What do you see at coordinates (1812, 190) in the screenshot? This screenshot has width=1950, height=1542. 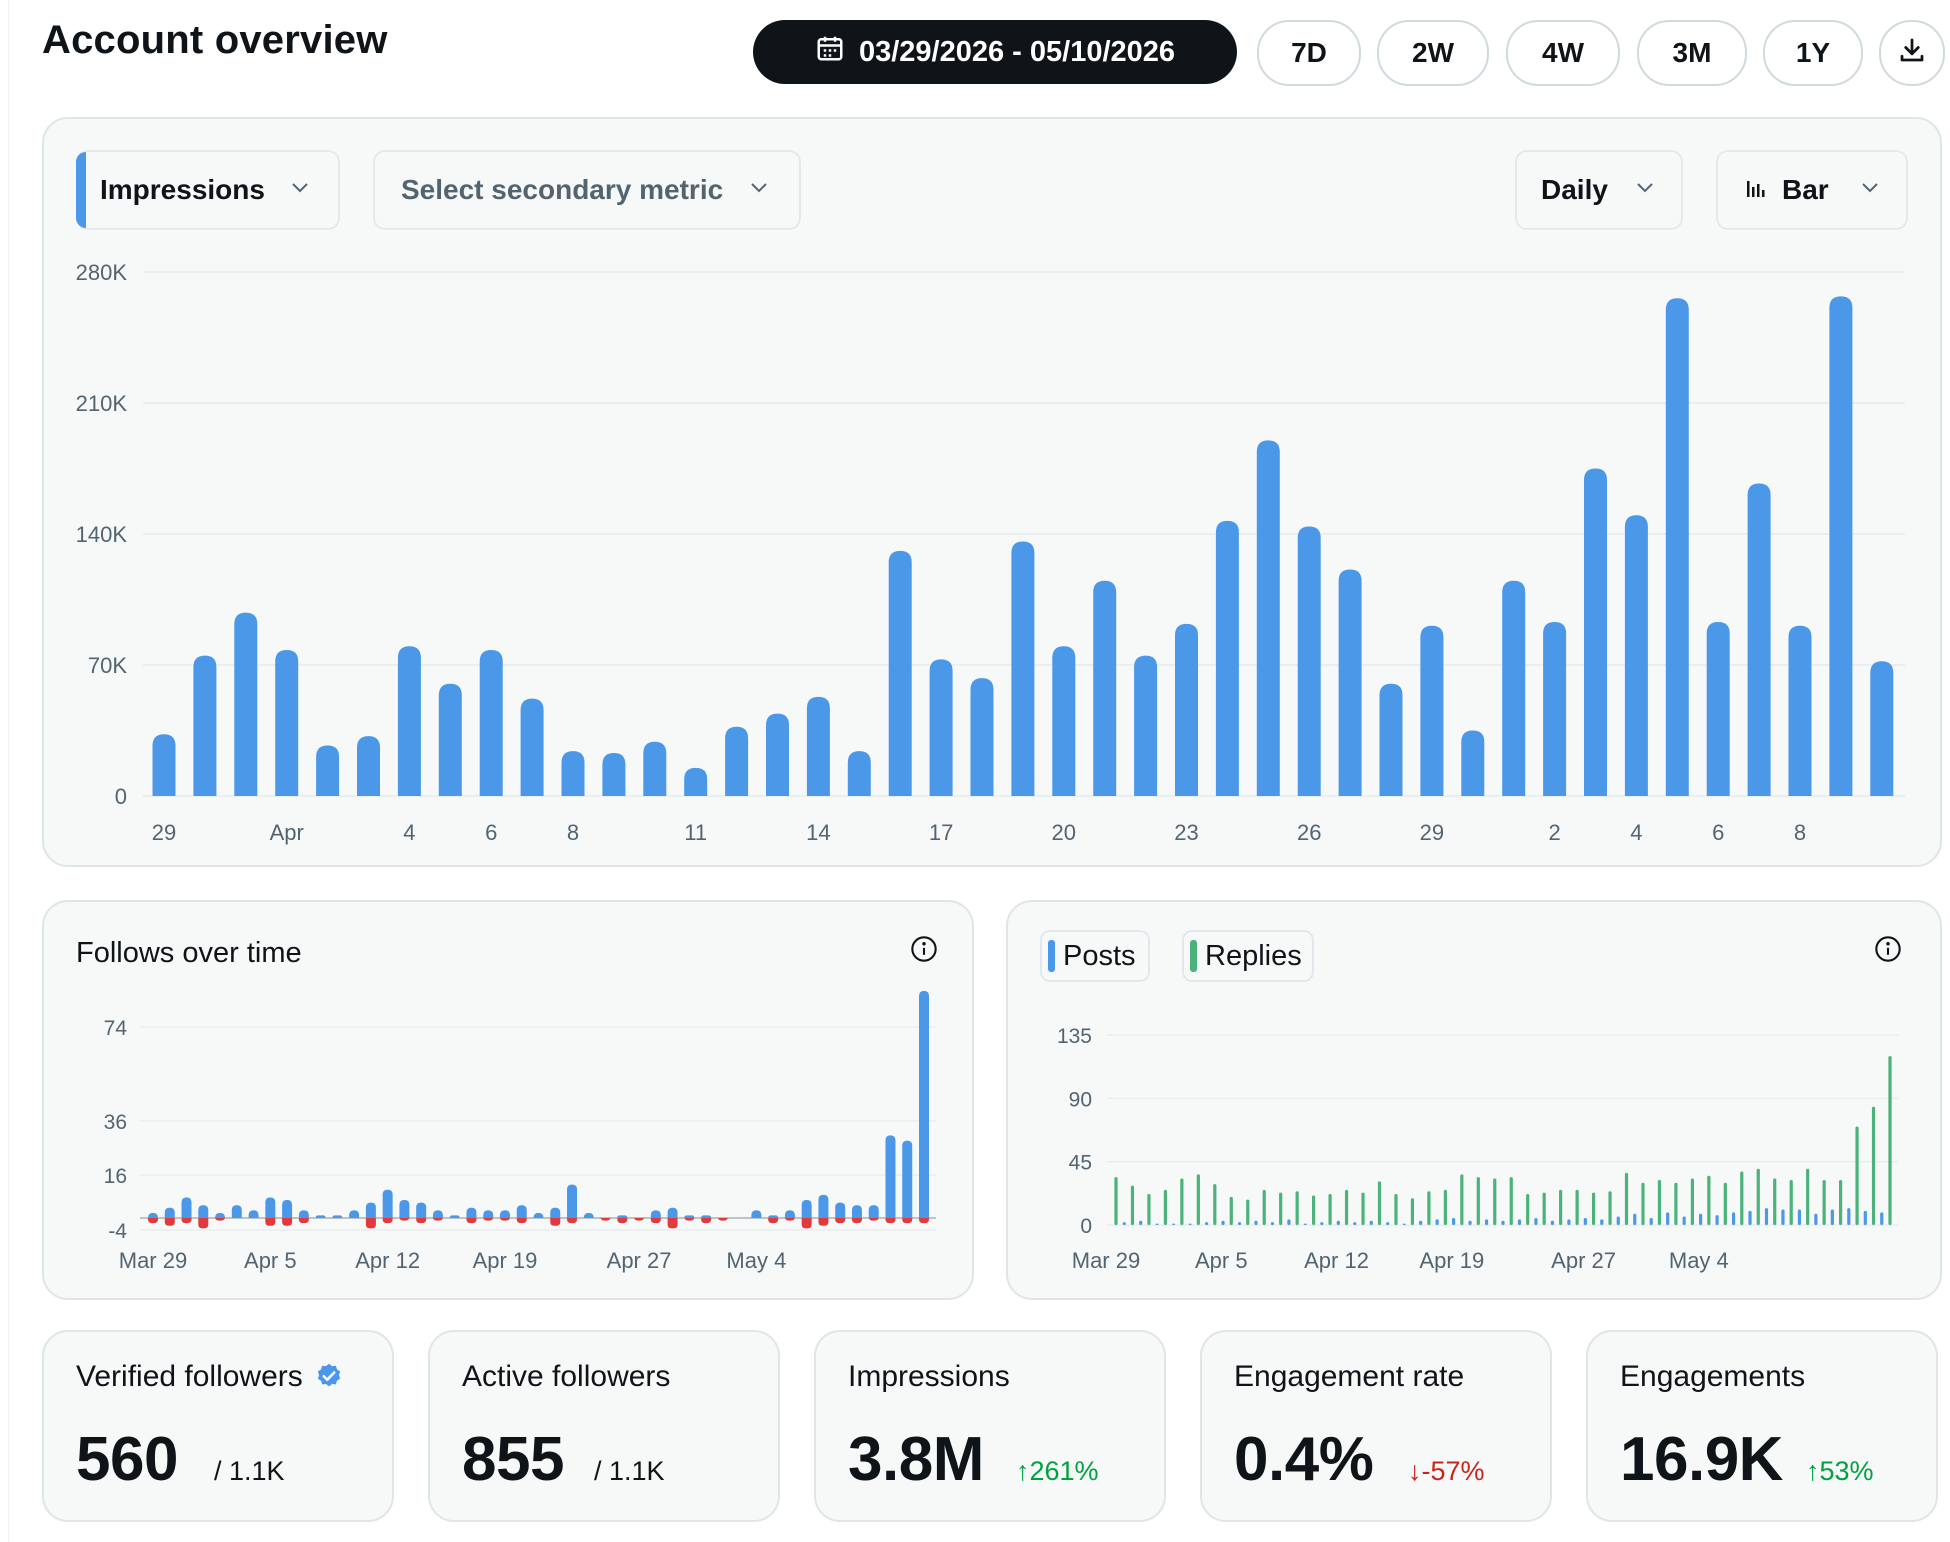 I see `chart-type-dropdown: Bar` at bounding box center [1812, 190].